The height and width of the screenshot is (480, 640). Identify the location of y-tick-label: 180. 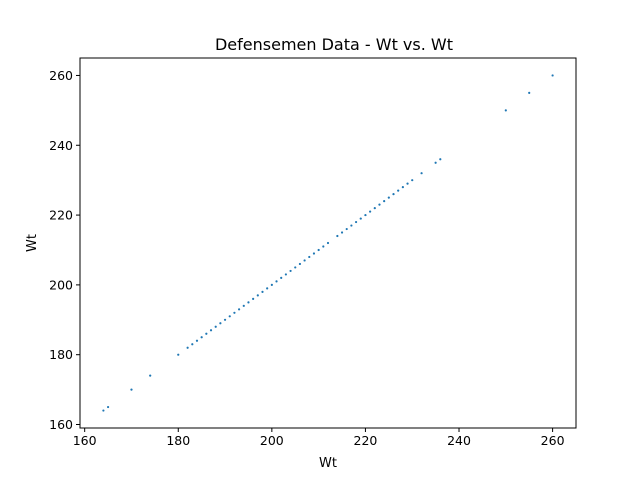
(61, 354).